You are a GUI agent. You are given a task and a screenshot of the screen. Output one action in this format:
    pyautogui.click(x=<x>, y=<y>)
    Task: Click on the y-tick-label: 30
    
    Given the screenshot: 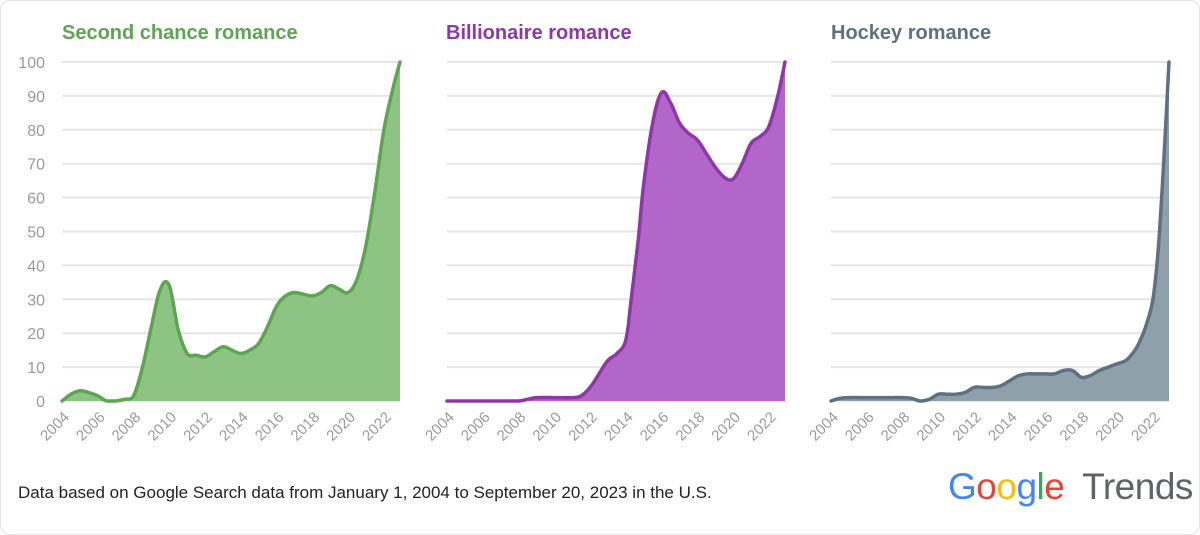 What is the action you would take?
    pyautogui.click(x=36, y=300)
    